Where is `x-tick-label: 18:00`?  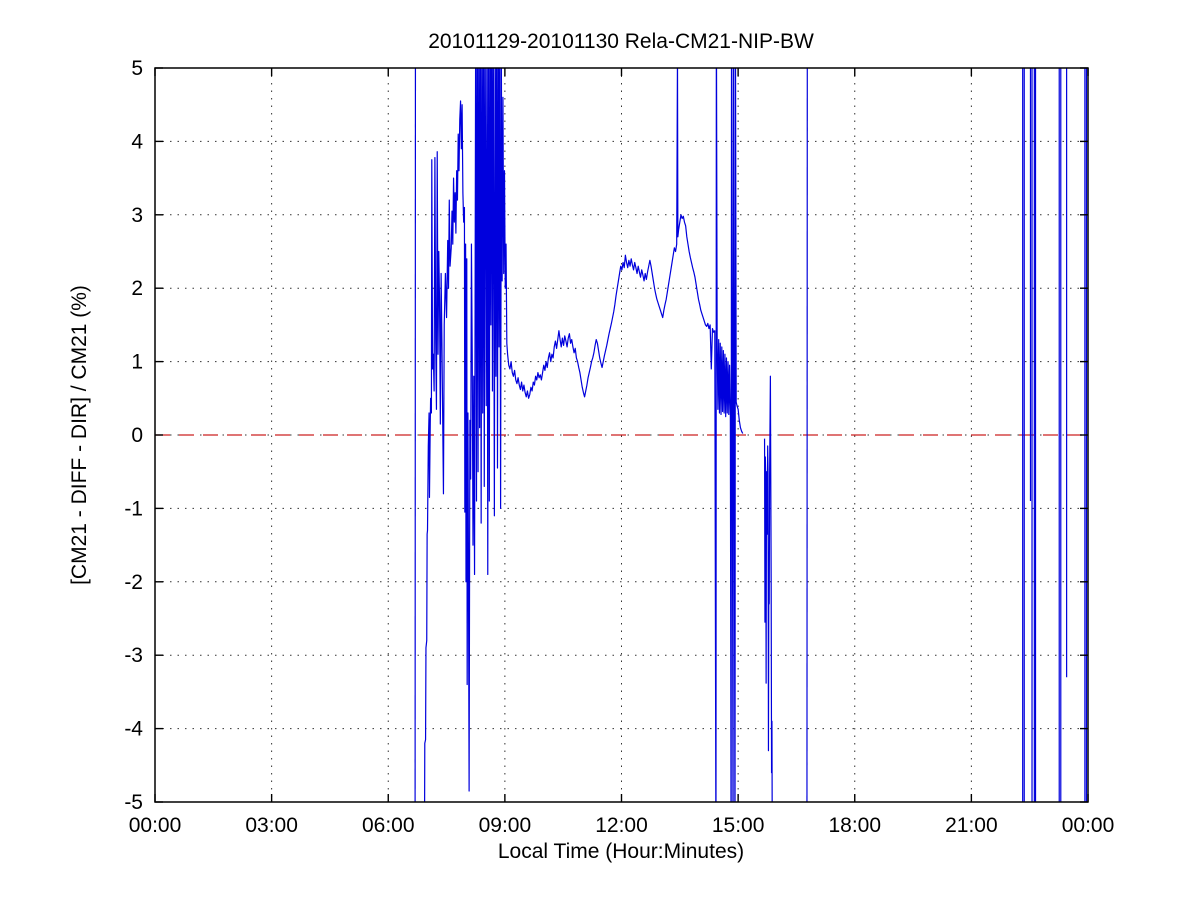 x-tick-label: 18:00 is located at coordinates (854, 825).